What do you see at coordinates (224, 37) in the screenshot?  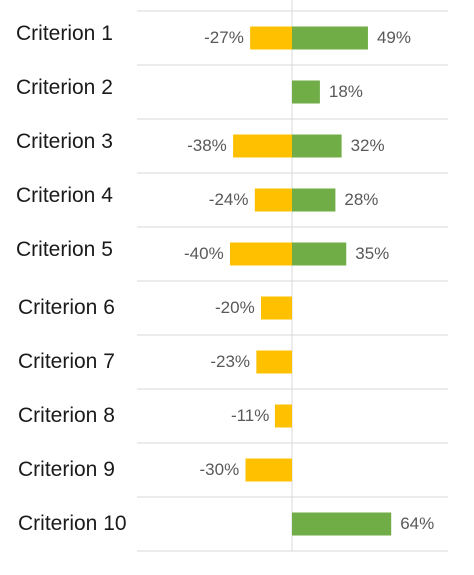 I see `data-label: -27%` at bounding box center [224, 37].